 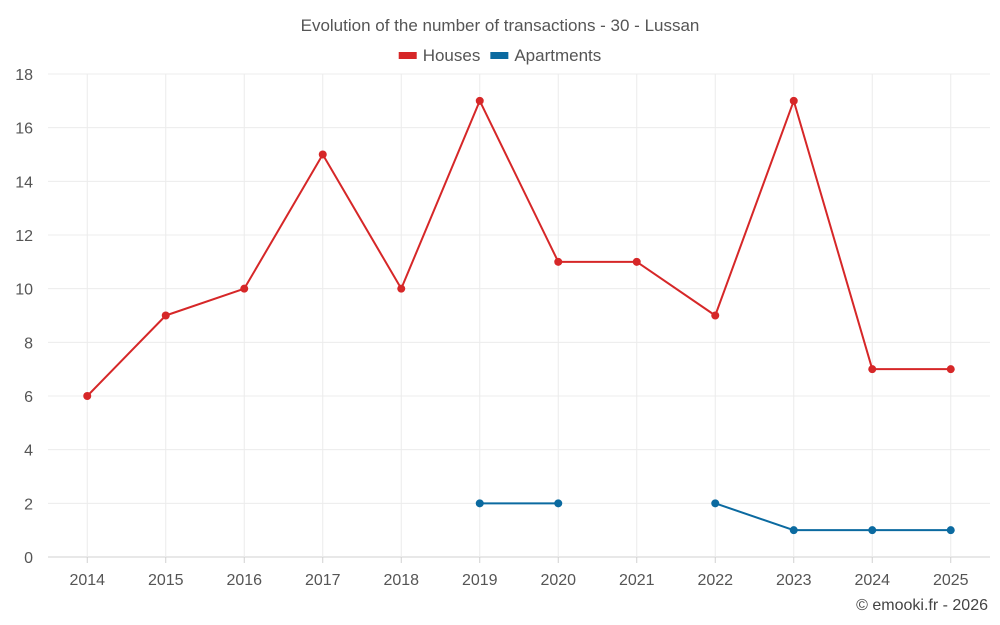 What do you see at coordinates (28, 343) in the screenshot?
I see `y-tick-label: 8` at bounding box center [28, 343].